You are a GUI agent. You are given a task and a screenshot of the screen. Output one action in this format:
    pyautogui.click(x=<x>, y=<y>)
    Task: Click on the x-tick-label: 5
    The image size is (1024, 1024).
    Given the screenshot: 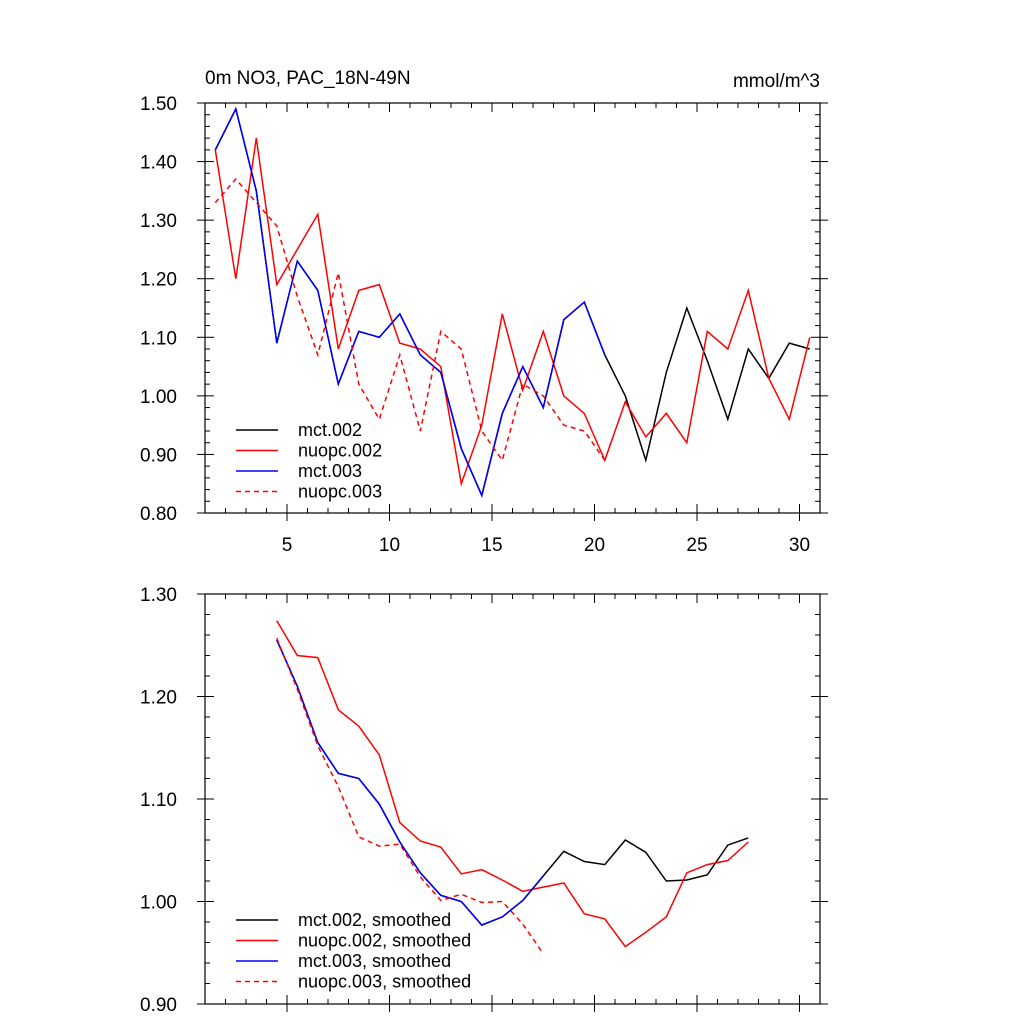 What is the action you would take?
    pyautogui.click(x=287, y=545)
    